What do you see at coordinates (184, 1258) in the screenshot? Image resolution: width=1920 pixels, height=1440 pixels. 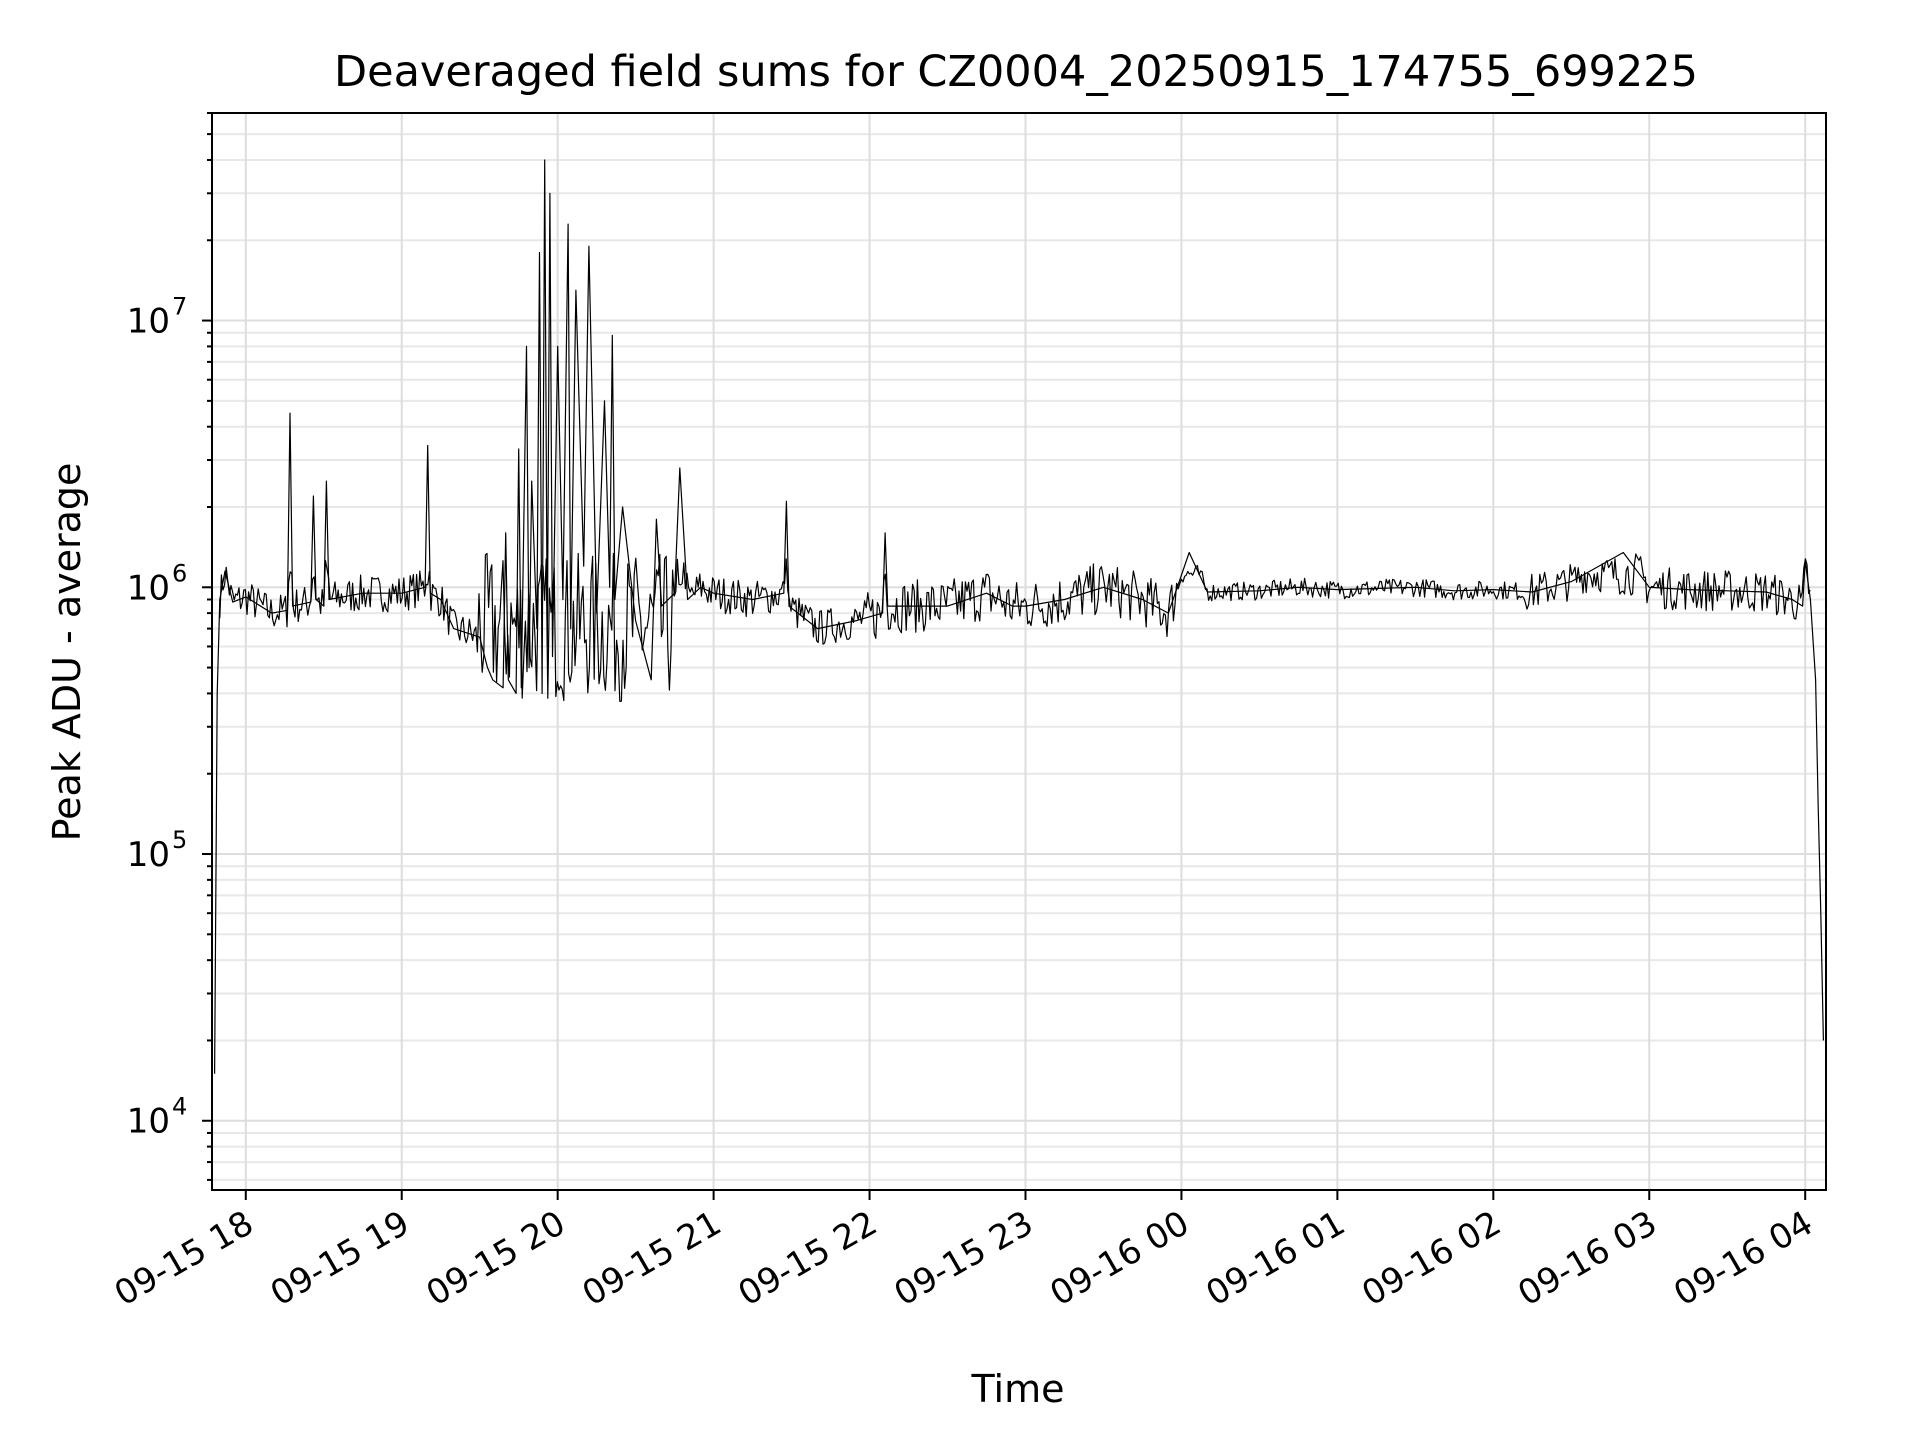 I see `x-tick-label: 09-15 18` at bounding box center [184, 1258].